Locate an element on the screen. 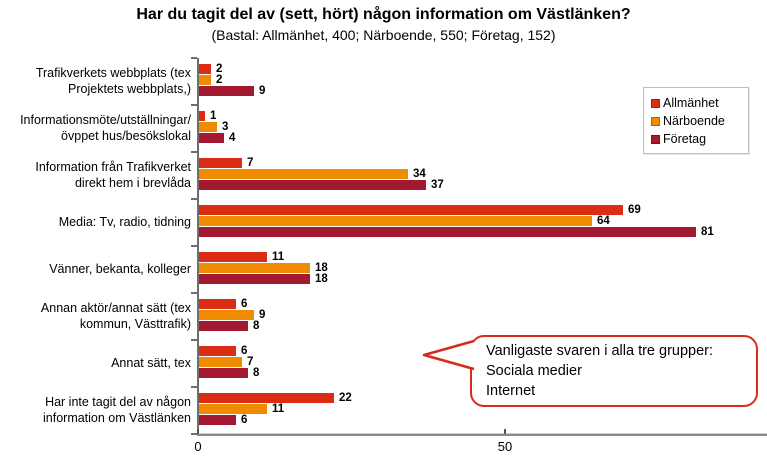 This screenshot has width=767, height=459. legend-label: Allmänhet is located at coordinates (691, 103).